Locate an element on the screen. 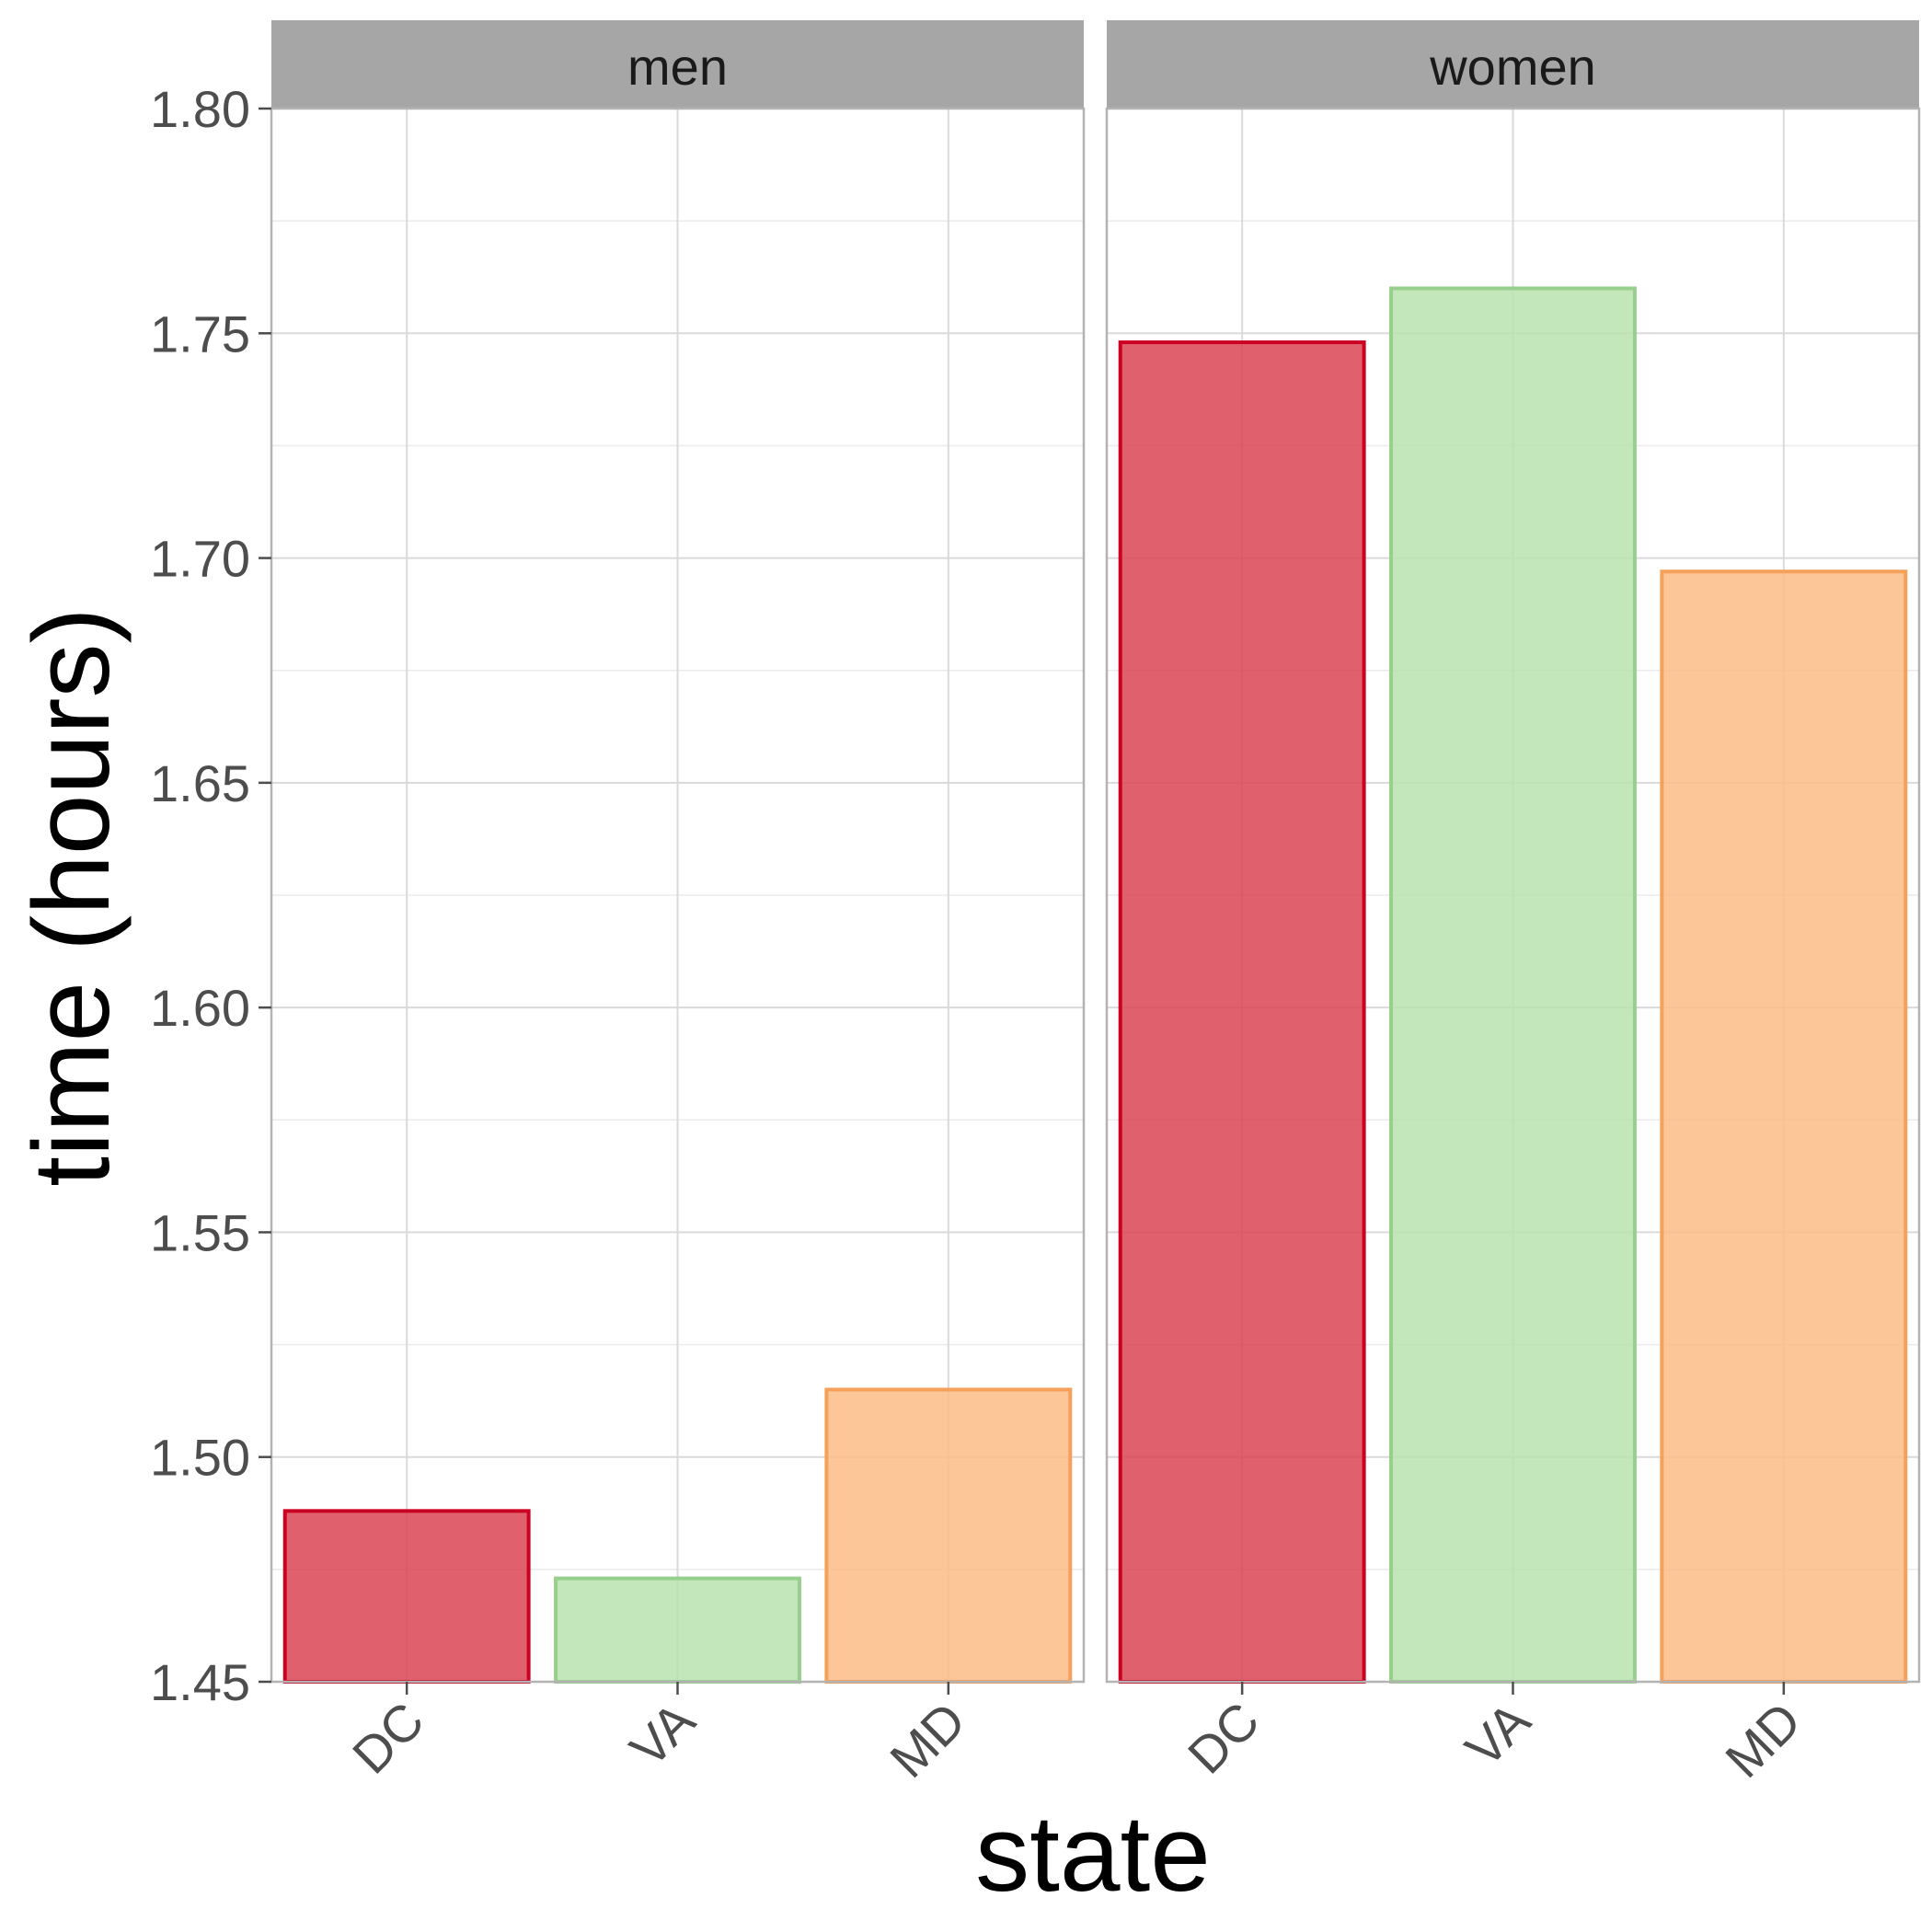  y-tick-label: 1.55 is located at coordinates (200, 1232).